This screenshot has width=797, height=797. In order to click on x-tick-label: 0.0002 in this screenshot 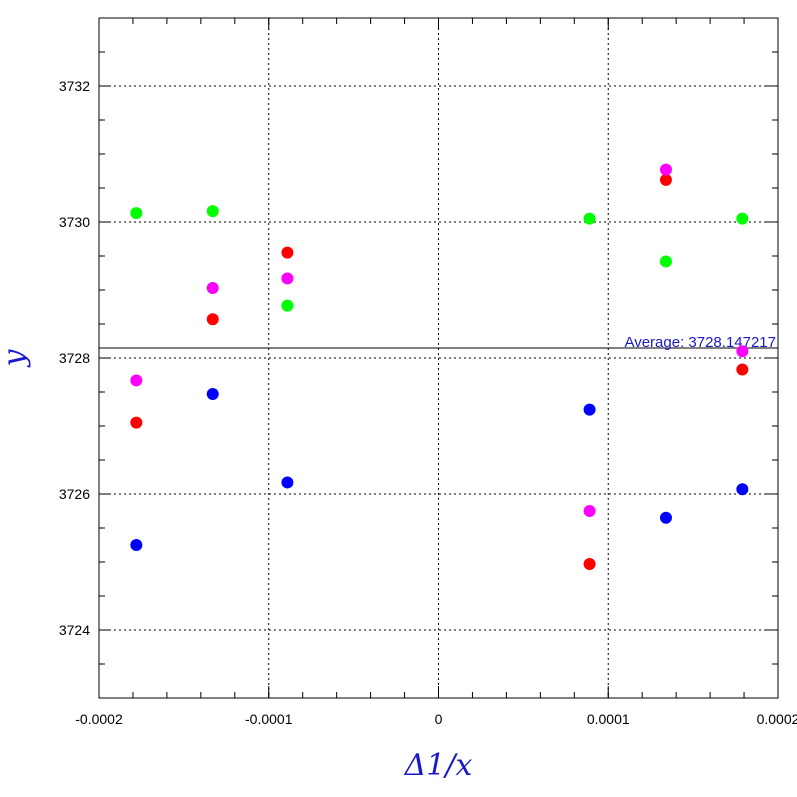, I will do `click(777, 719)`.